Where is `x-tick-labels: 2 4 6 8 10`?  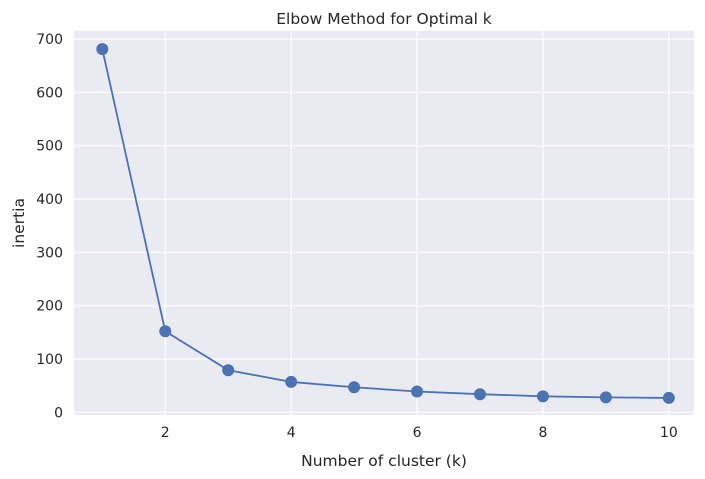 x-tick-labels: 2 4 6 8 10 is located at coordinates (419, 433).